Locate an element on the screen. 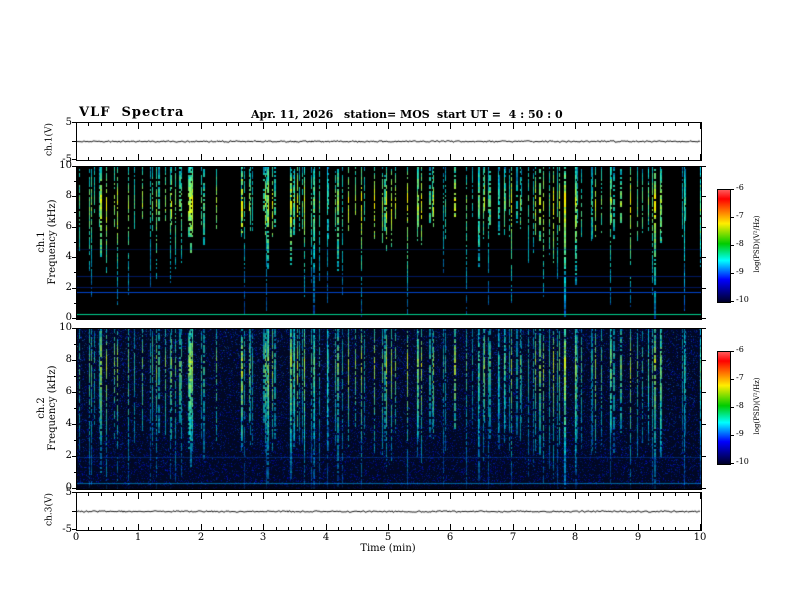 Image resolution: width=792 pixels, height=612 pixels. x-tick-label: 10 is located at coordinates (700, 537).